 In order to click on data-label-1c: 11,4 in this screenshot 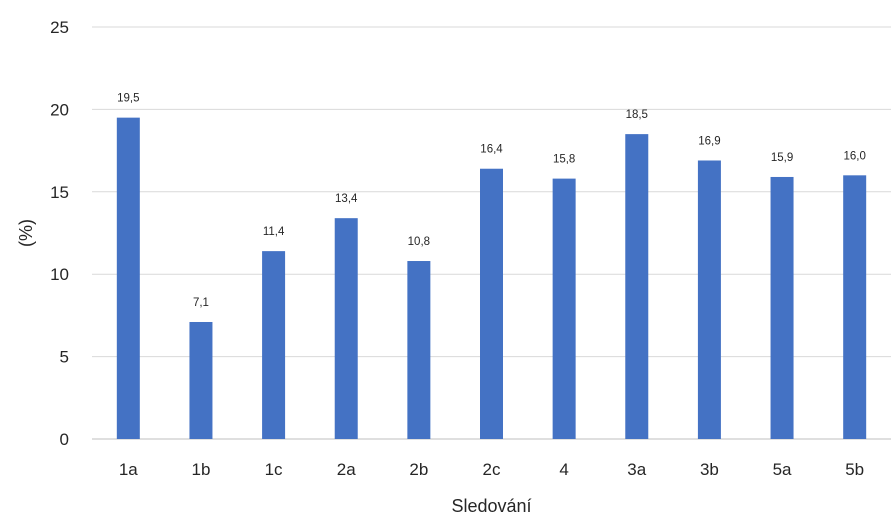, I will do `click(274, 232)`.